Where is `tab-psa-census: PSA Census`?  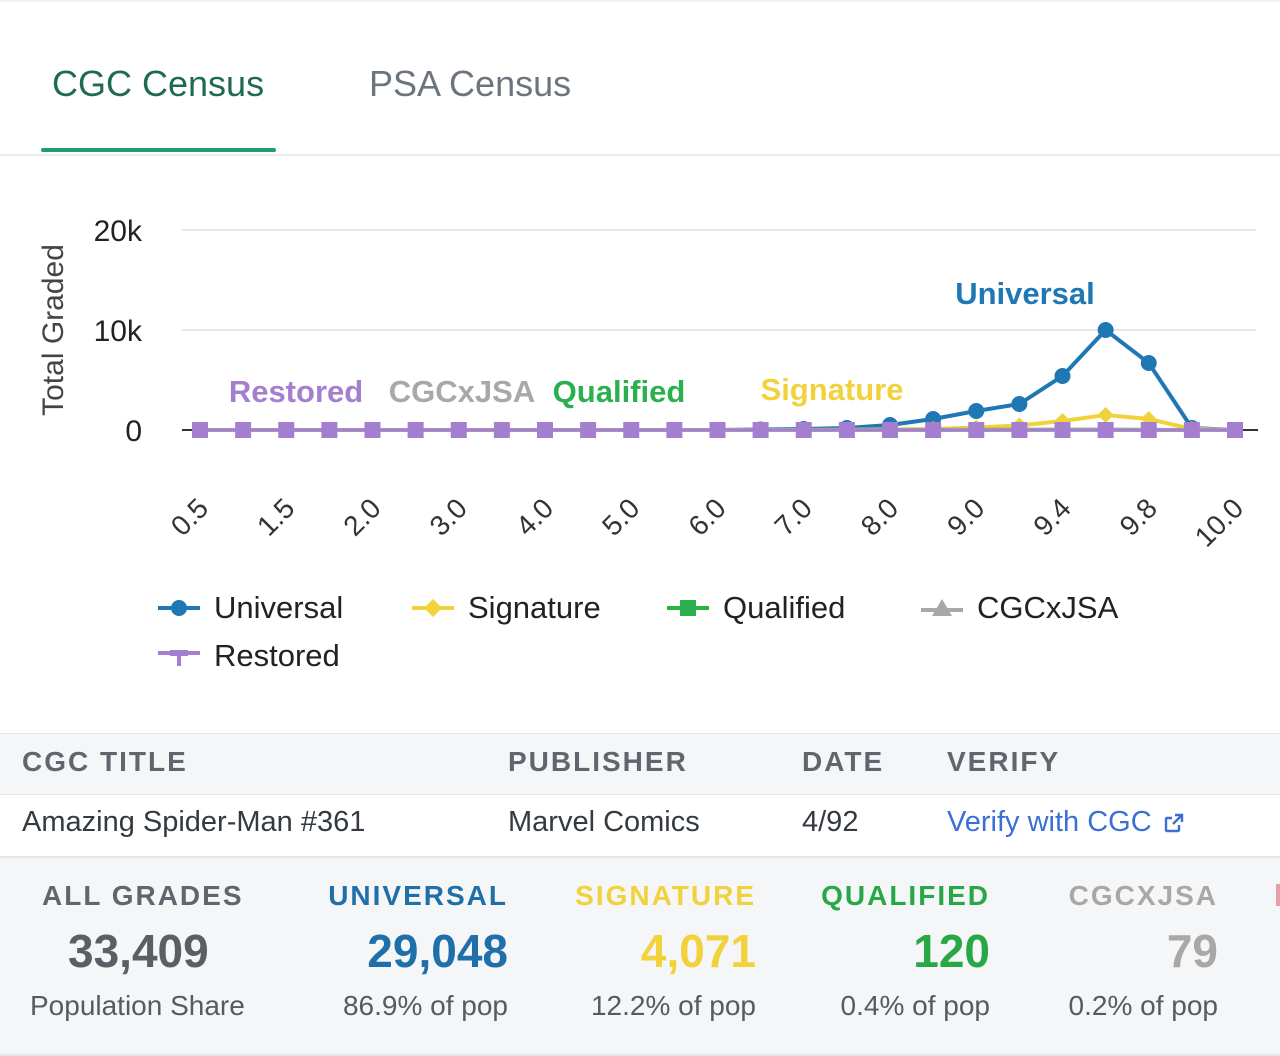
tab-psa-census: PSA Census is located at coordinates (470, 84).